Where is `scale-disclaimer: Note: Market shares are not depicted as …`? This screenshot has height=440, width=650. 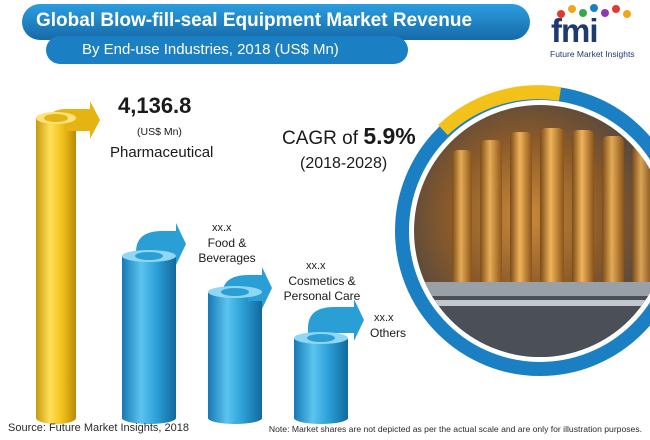 scale-disclaimer: Note: Market shares are not depicted as … is located at coordinates (455, 429).